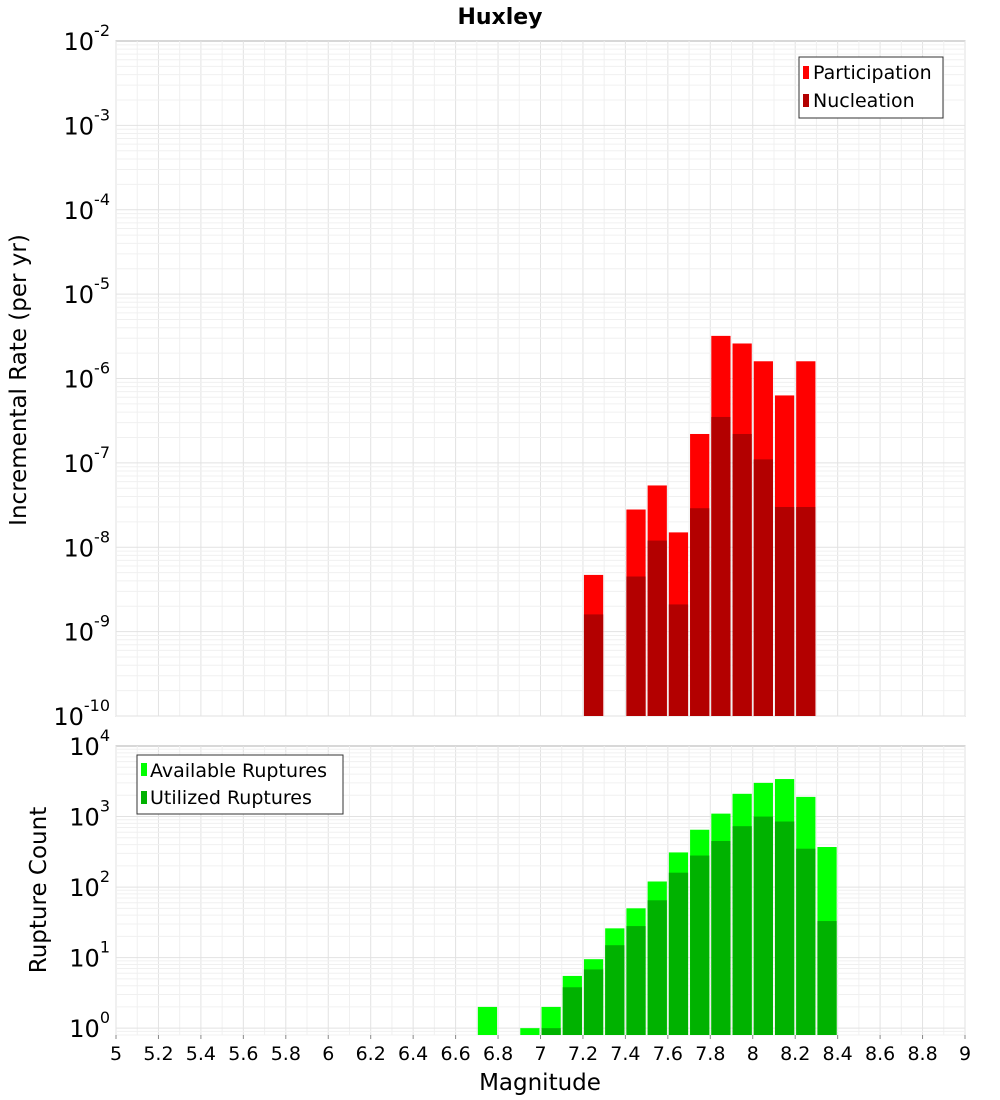  Describe the element at coordinates (499, 17) in the screenshot. I see `chart-title: Huxley` at that location.